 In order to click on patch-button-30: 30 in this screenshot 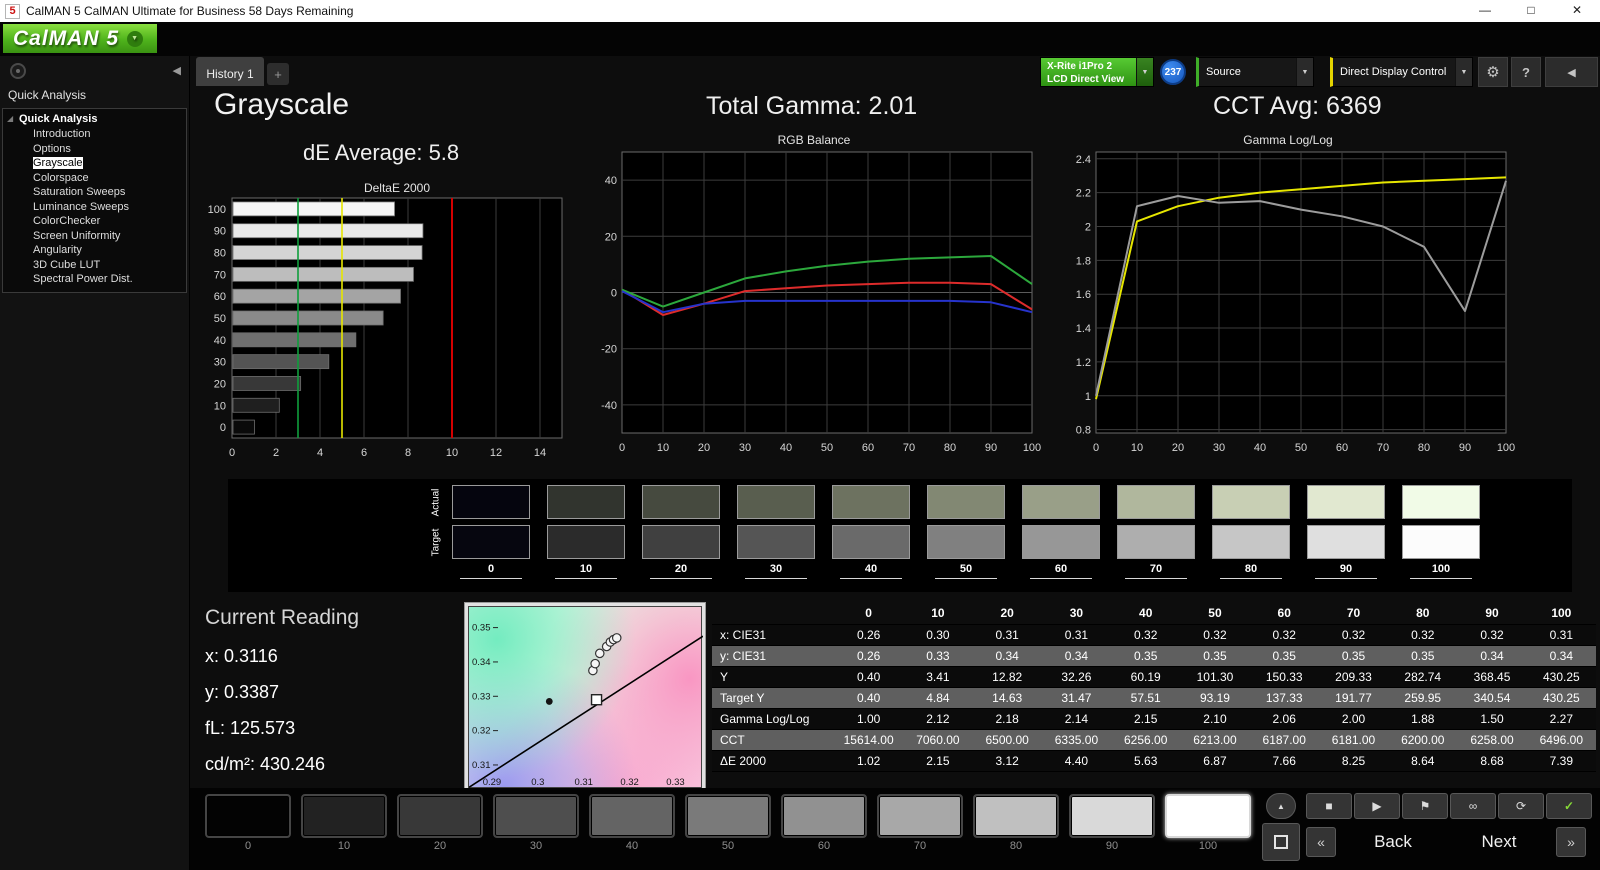, I will do `click(536, 823)`.